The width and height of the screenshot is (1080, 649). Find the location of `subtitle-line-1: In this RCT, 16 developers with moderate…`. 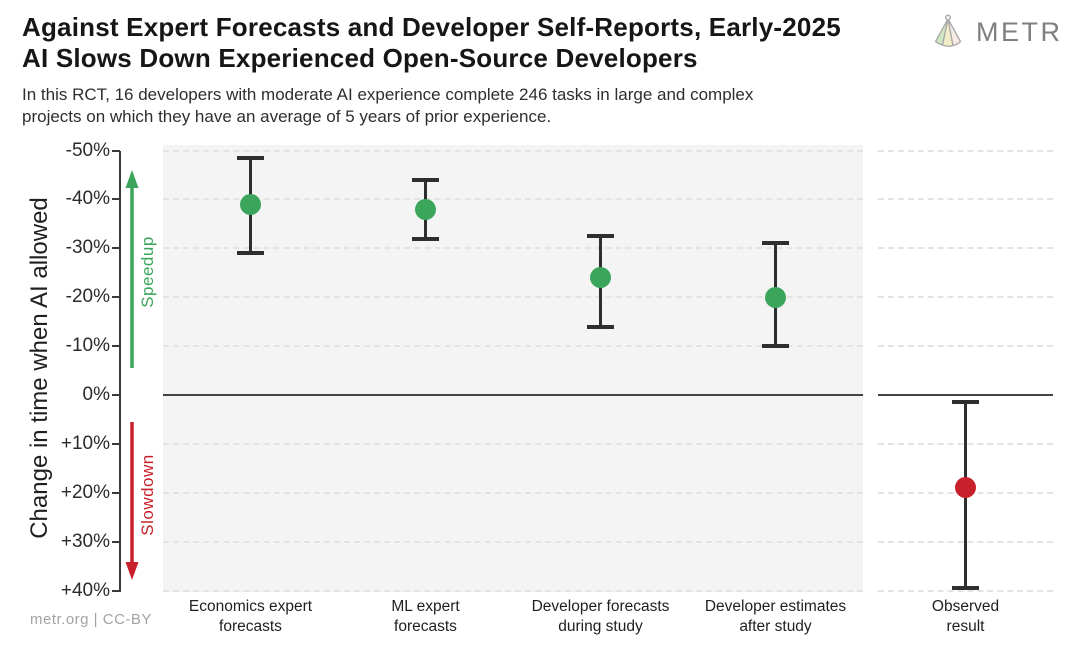

subtitle-line-1: In this RCT, 16 developers with moderate… is located at coordinates (388, 94).